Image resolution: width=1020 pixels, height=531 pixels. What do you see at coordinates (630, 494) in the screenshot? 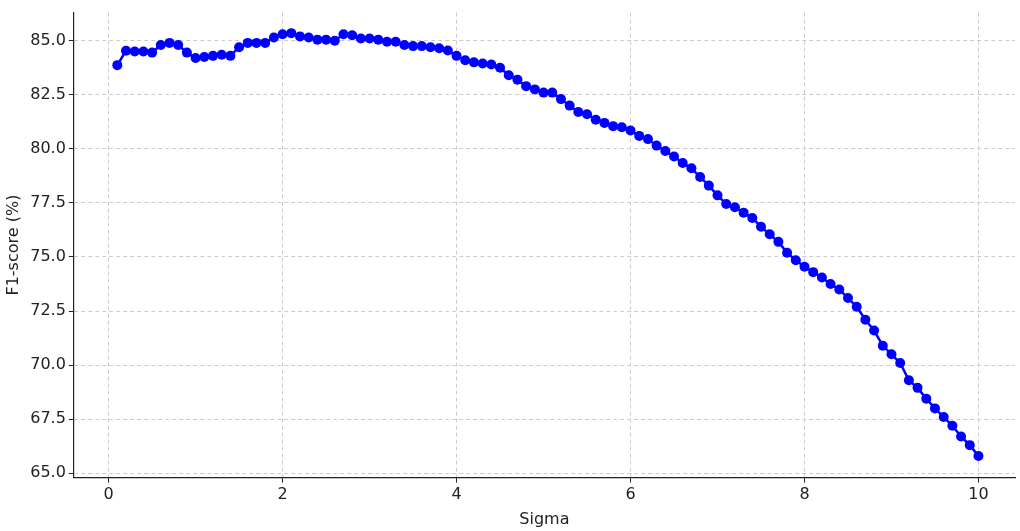
I see `x-tick-label: 6` at bounding box center [630, 494].